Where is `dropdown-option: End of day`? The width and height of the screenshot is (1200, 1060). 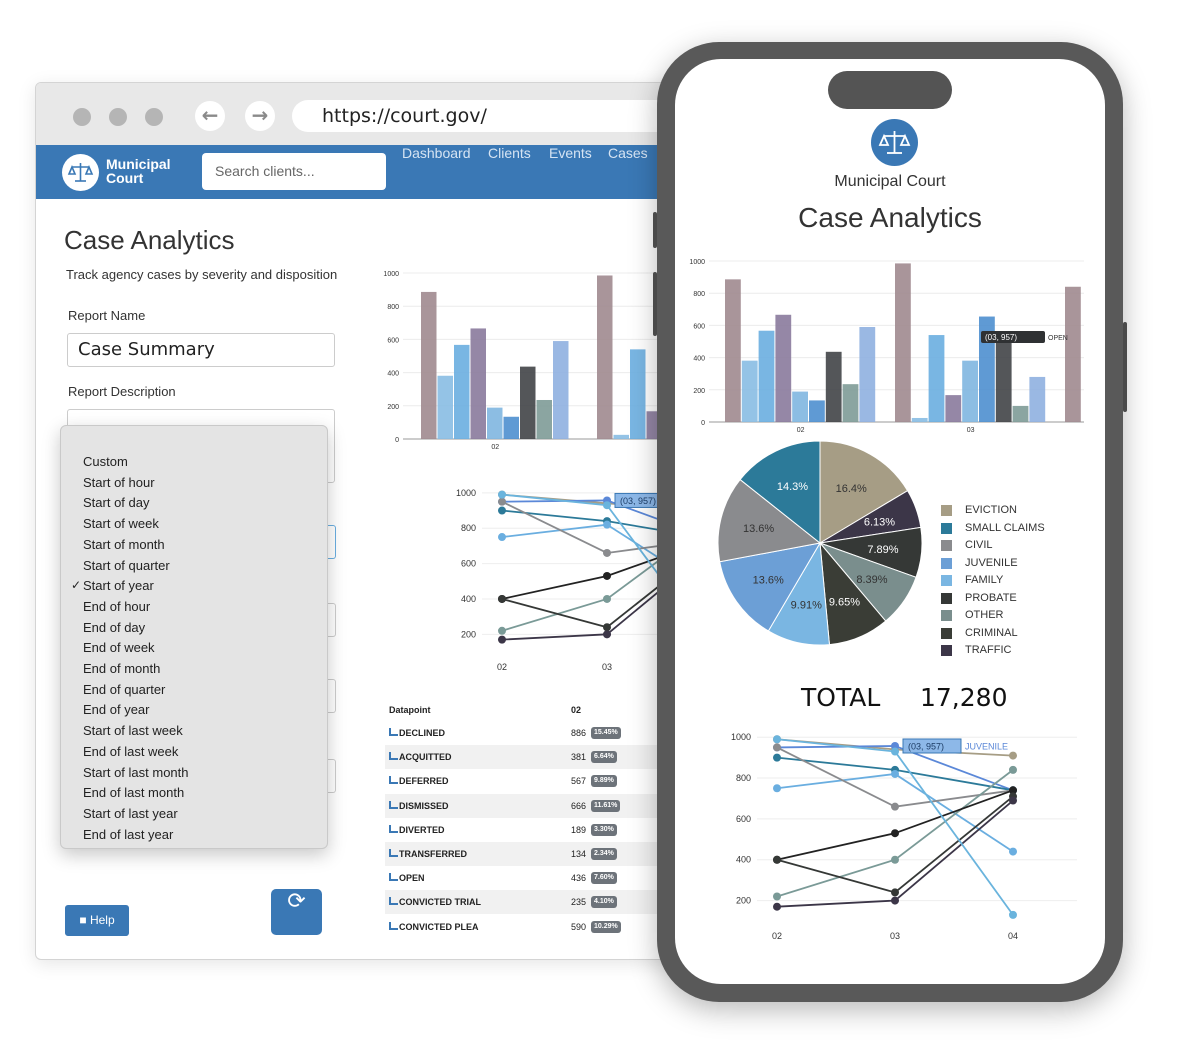 dropdown-option: End of day is located at coordinates (114, 627).